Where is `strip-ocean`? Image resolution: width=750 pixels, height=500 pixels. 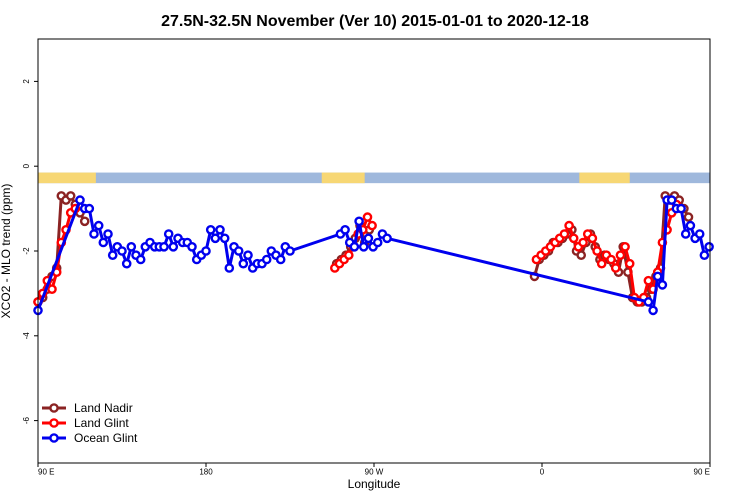 strip-ocean is located at coordinates (374, 178).